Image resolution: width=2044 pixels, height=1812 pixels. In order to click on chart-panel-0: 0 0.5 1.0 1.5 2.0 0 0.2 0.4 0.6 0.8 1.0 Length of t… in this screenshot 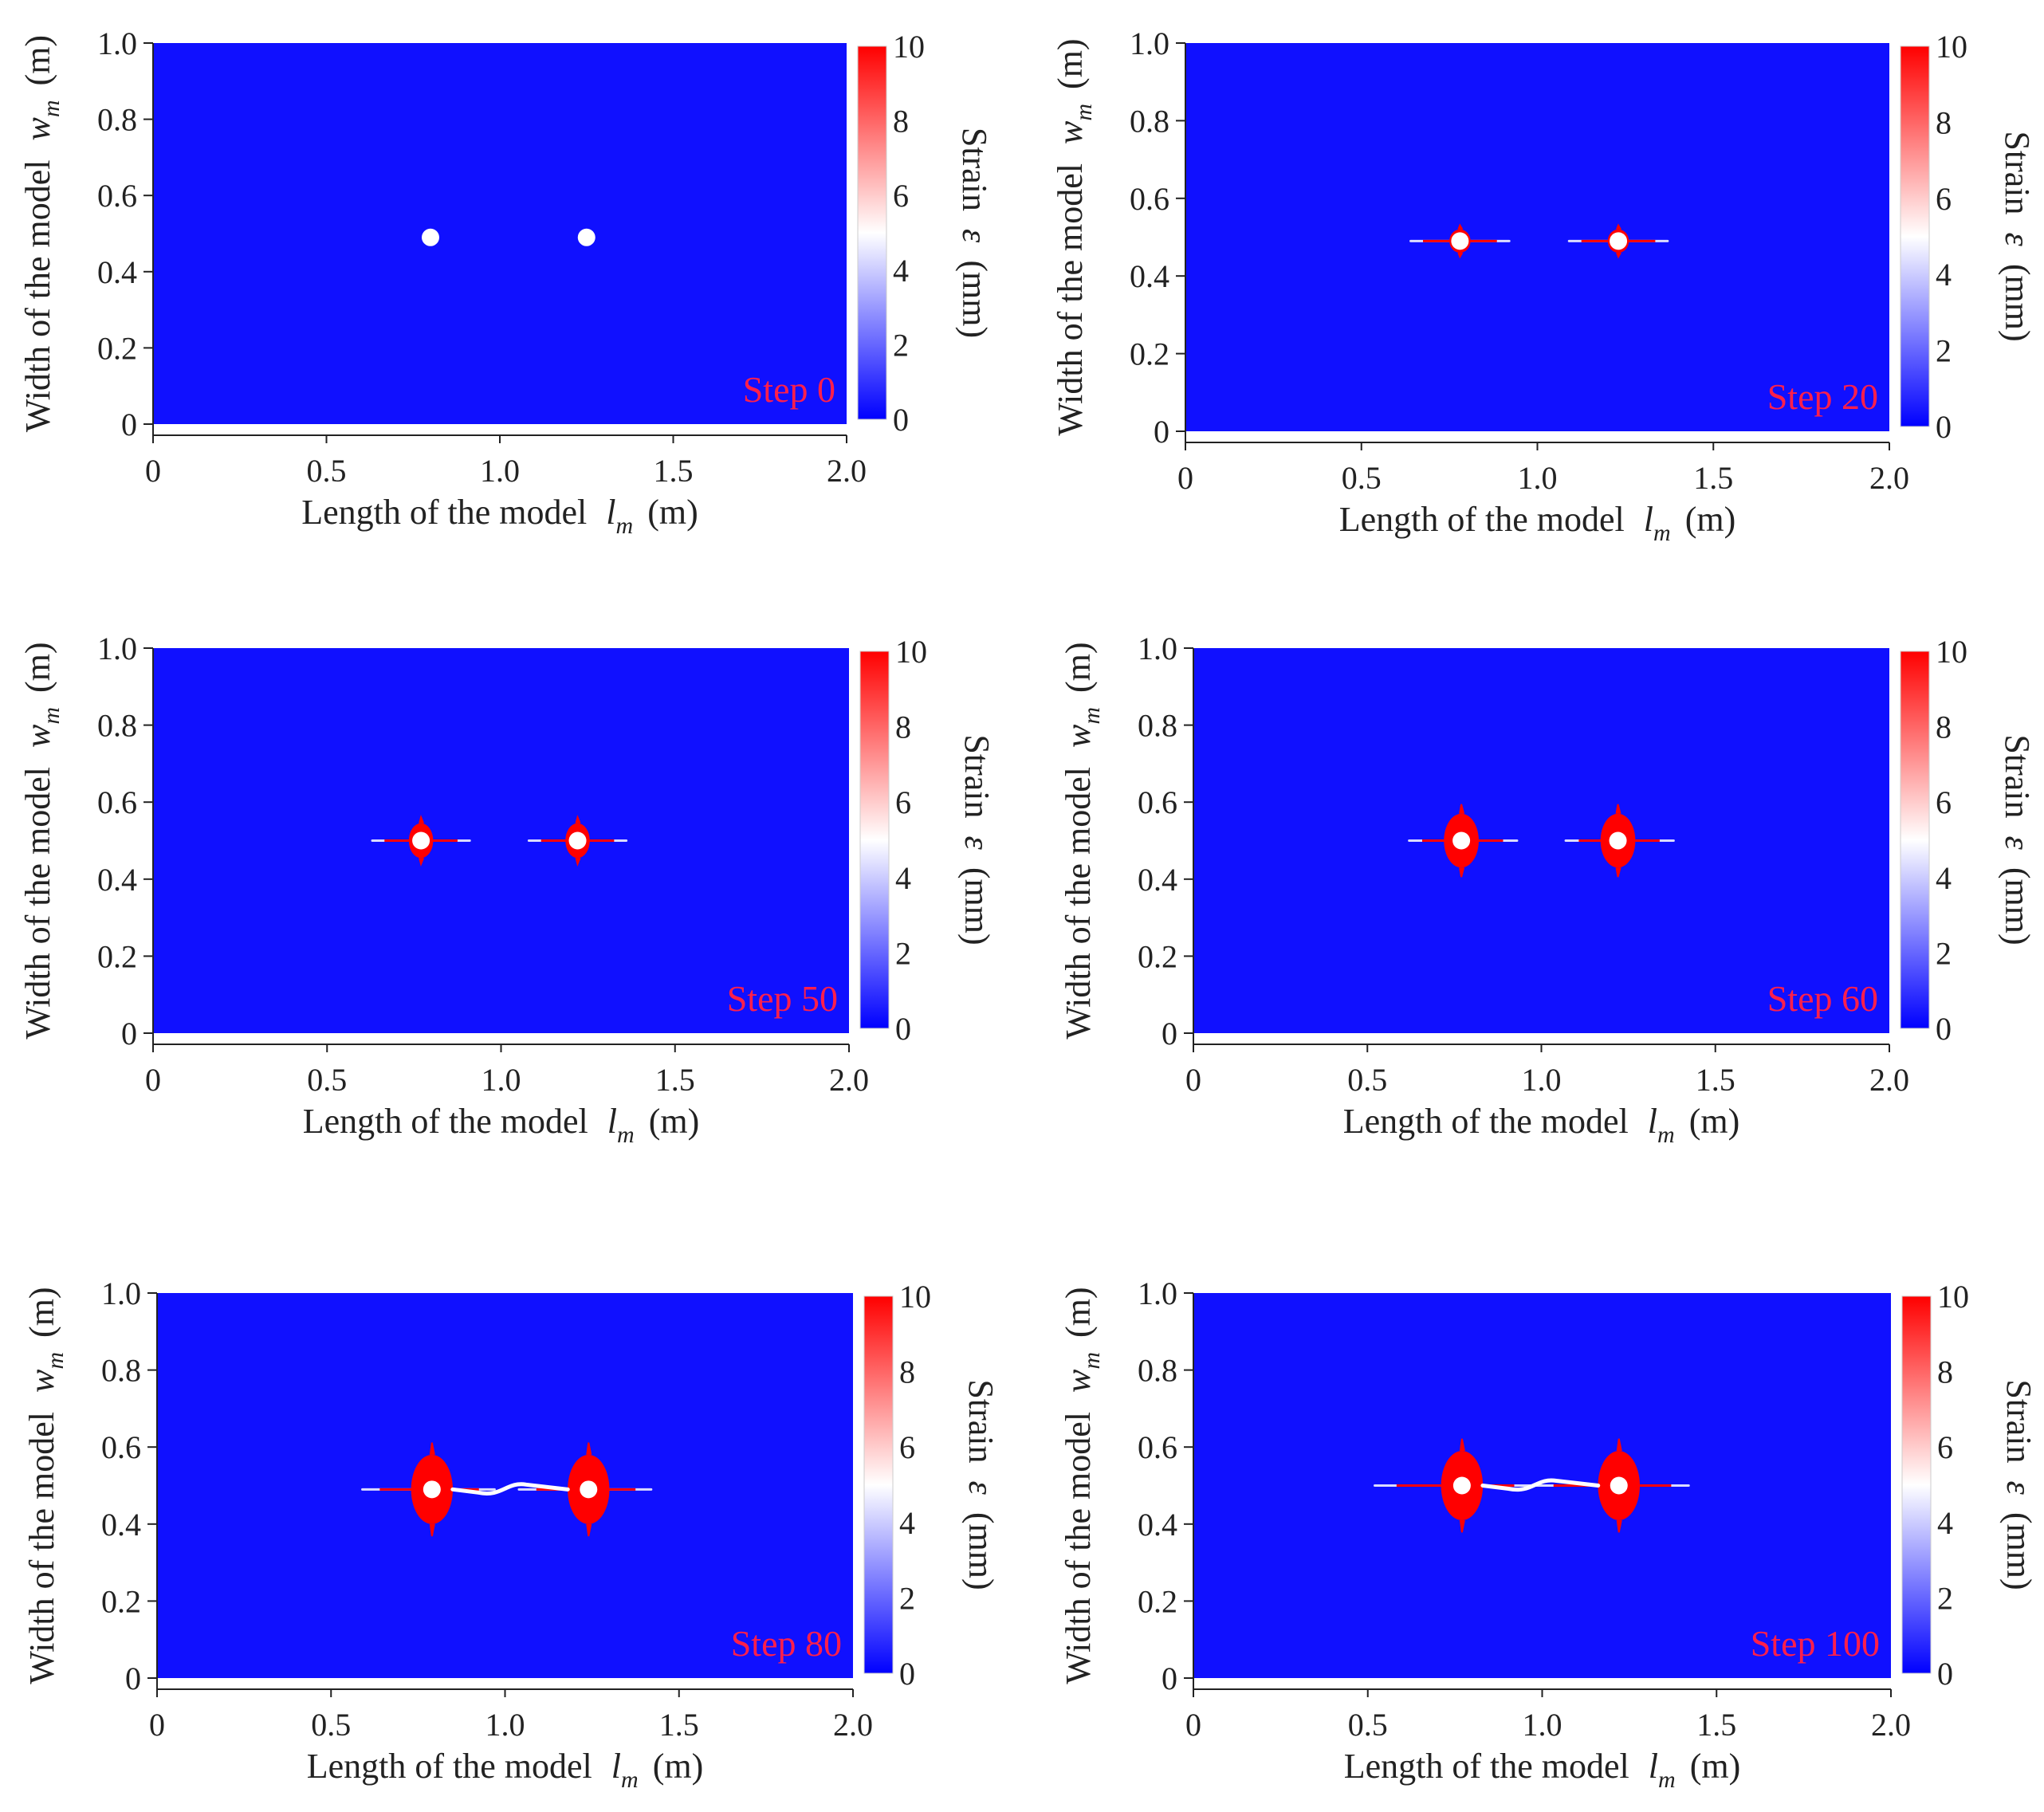, I will do `click(506, 282)`.